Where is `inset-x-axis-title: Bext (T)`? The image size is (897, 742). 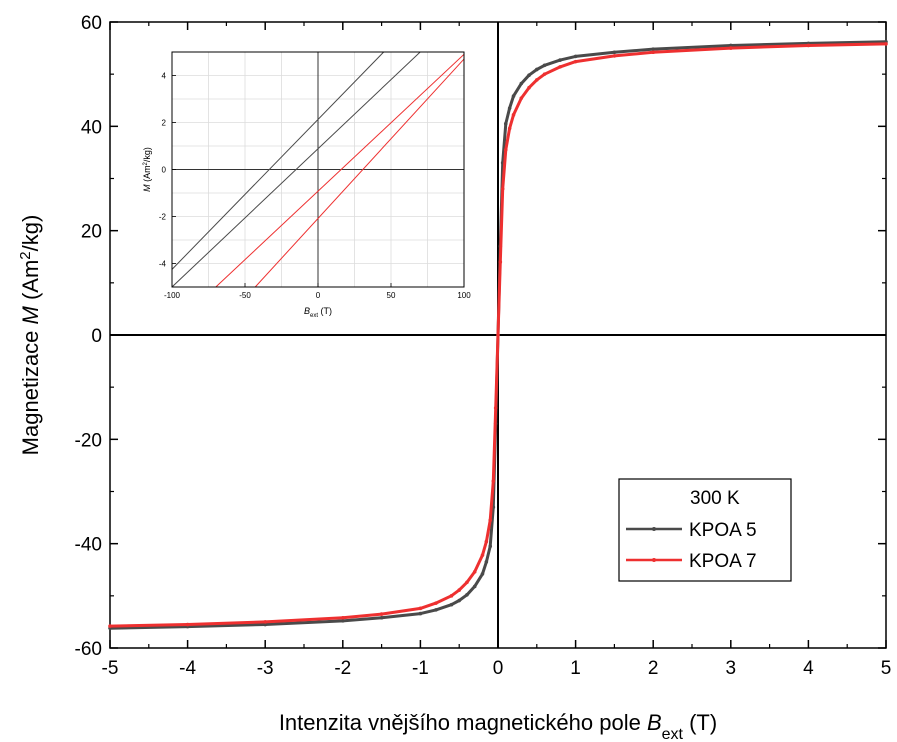
inset-x-axis-title: Bext (T) is located at coordinates (318, 312).